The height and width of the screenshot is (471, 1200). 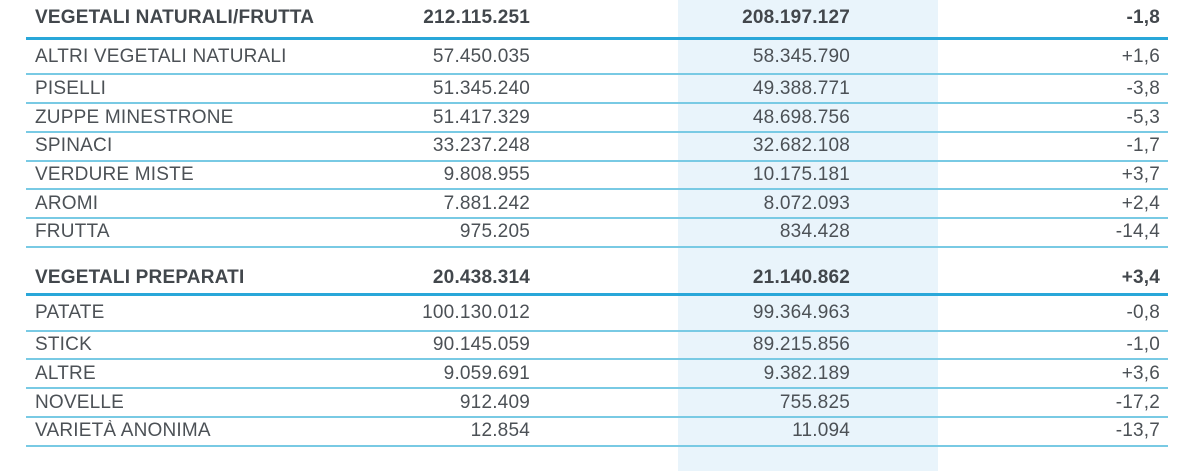 I want to click on value2-cell: 89.215.856, so click(x=801, y=345).